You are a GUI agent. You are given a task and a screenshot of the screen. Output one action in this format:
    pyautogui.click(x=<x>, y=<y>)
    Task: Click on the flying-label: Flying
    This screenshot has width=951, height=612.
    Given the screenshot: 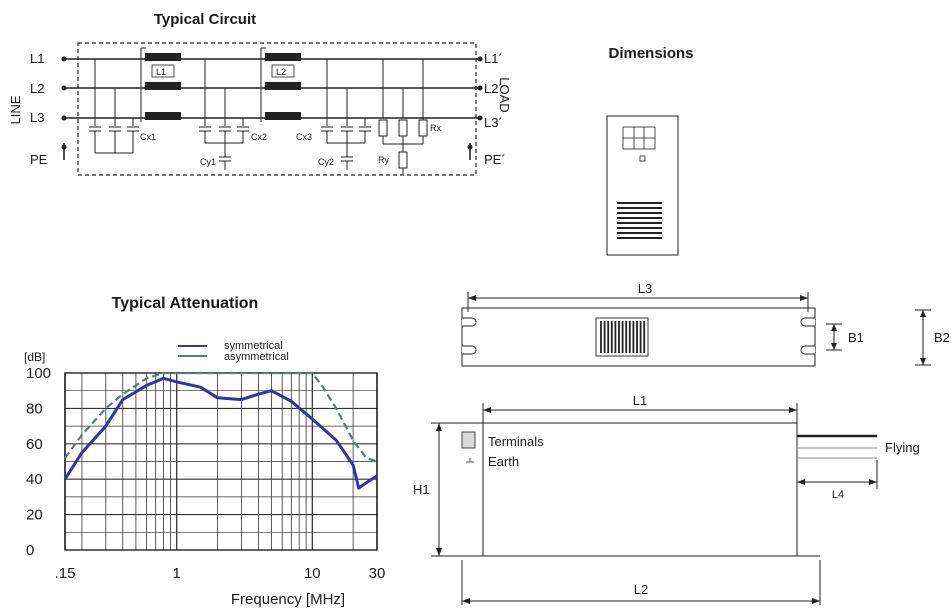 What is the action you would take?
    pyautogui.click(x=902, y=447)
    